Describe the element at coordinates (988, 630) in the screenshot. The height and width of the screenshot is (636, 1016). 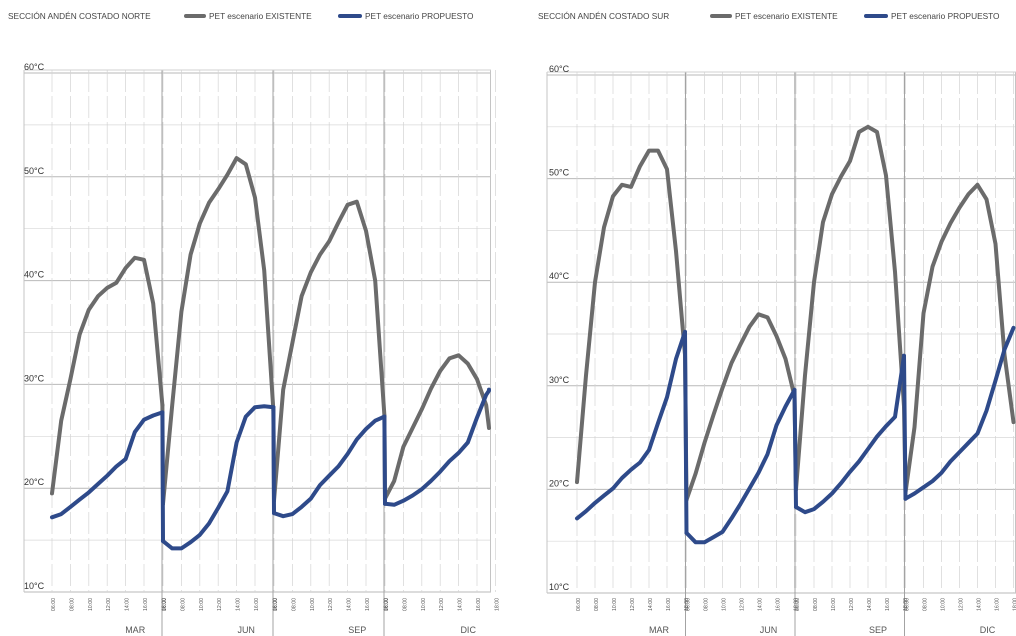
I see `month-label: DIC` at that location.